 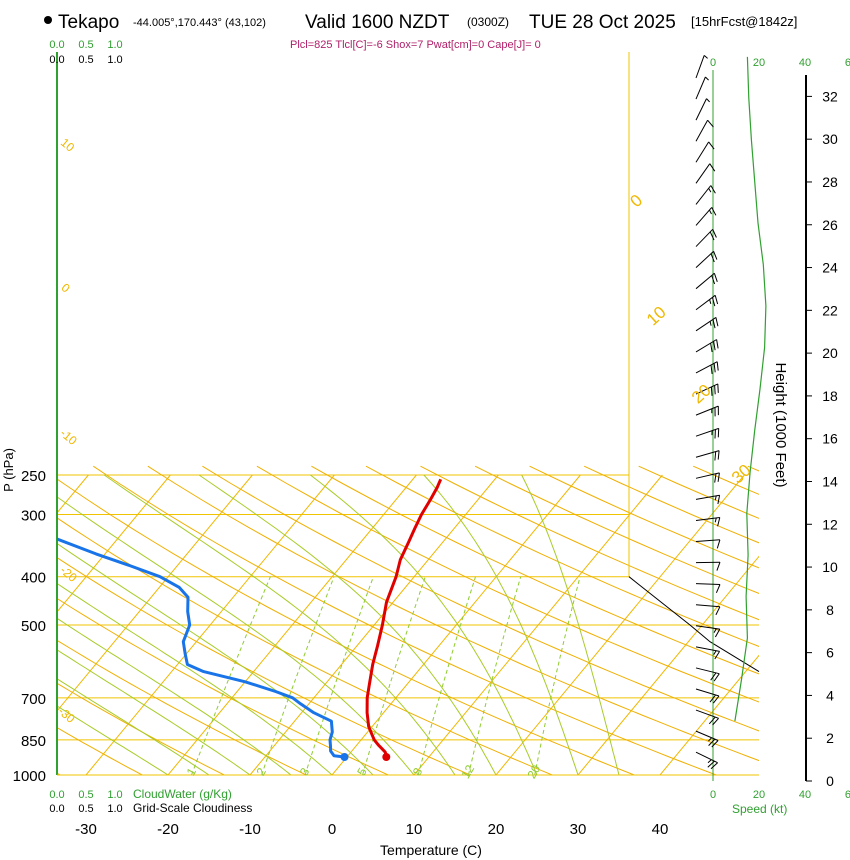 What do you see at coordinates (414, 829) in the screenshot?
I see `temperature-tick-label: 10` at bounding box center [414, 829].